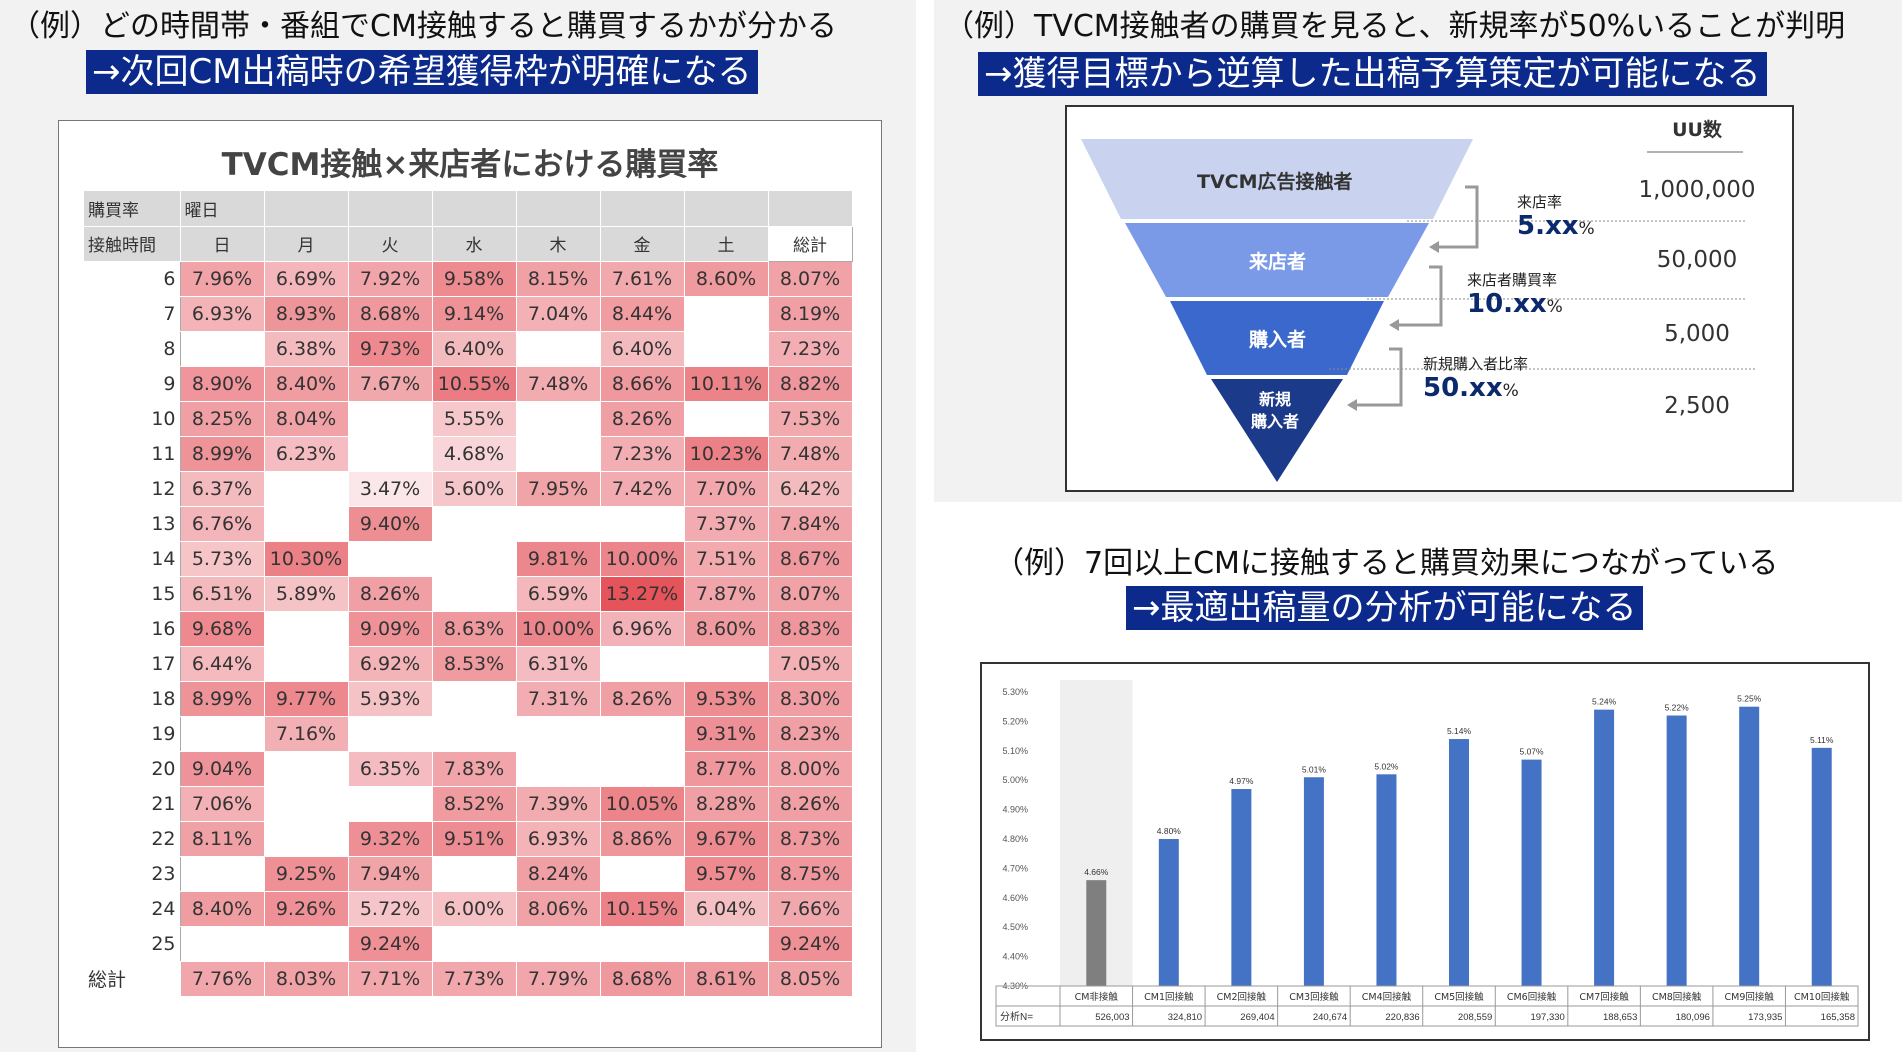 The width and height of the screenshot is (1902, 1052). Describe the element at coordinates (390, 699) in the screenshot. I see `heatmap-cell: 5.93%` at that location.